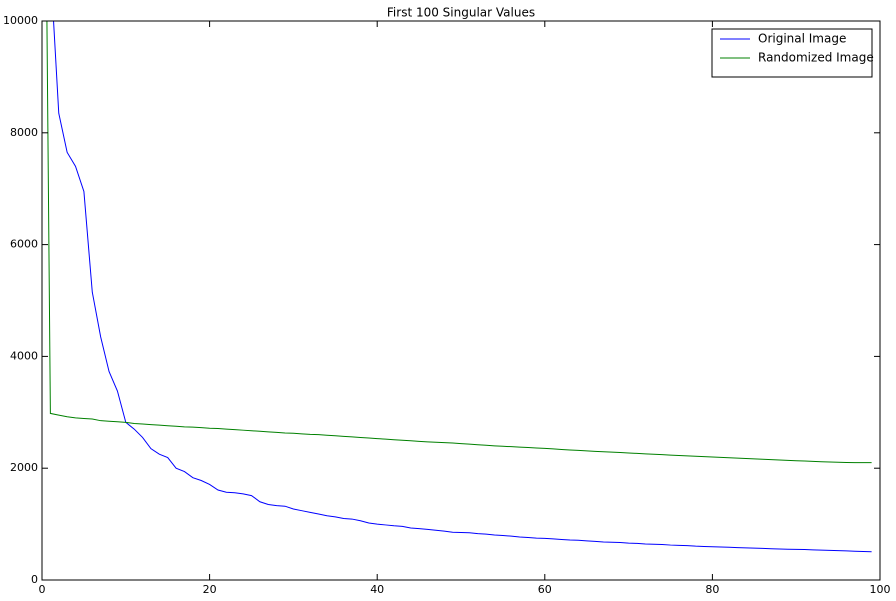 The height and width of the screenshot is (601, 896). What do you see at coordinates (712, 589) in the screenshot?
I see `x-tick-label: 80` at bounding box center [712, 589].